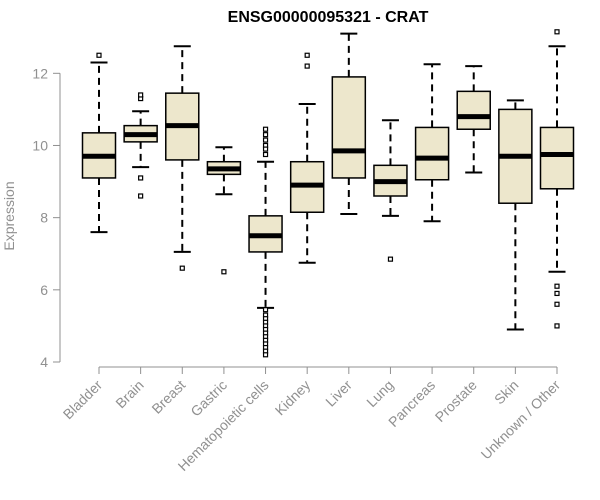 This screenshot has width=600, height=500. I want to click on box-prostate, so click(473, 119).